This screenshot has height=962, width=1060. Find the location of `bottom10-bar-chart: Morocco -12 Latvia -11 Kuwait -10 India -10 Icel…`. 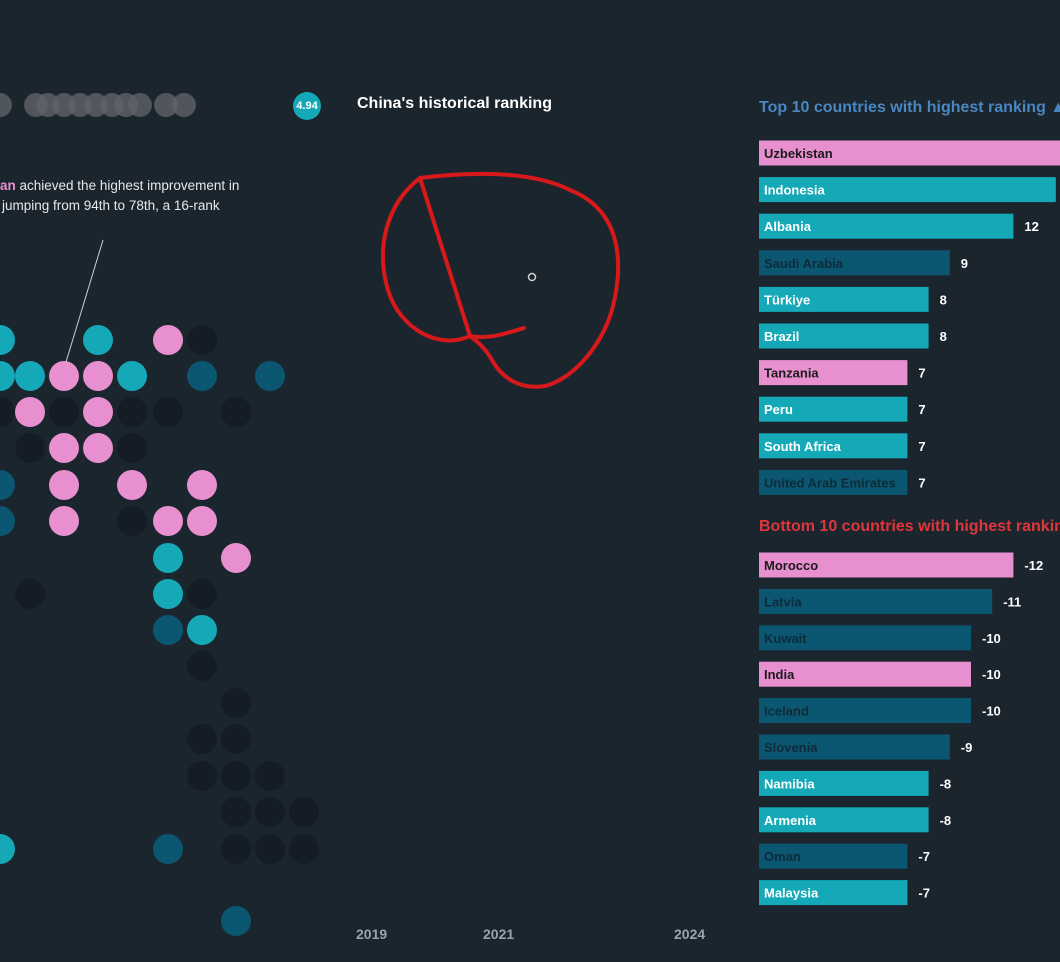

bottom10-bar-chart: Morocco -12 Latvia -11 Kuwait -10 India -10 Icel… is located at coordinates (901, 729).